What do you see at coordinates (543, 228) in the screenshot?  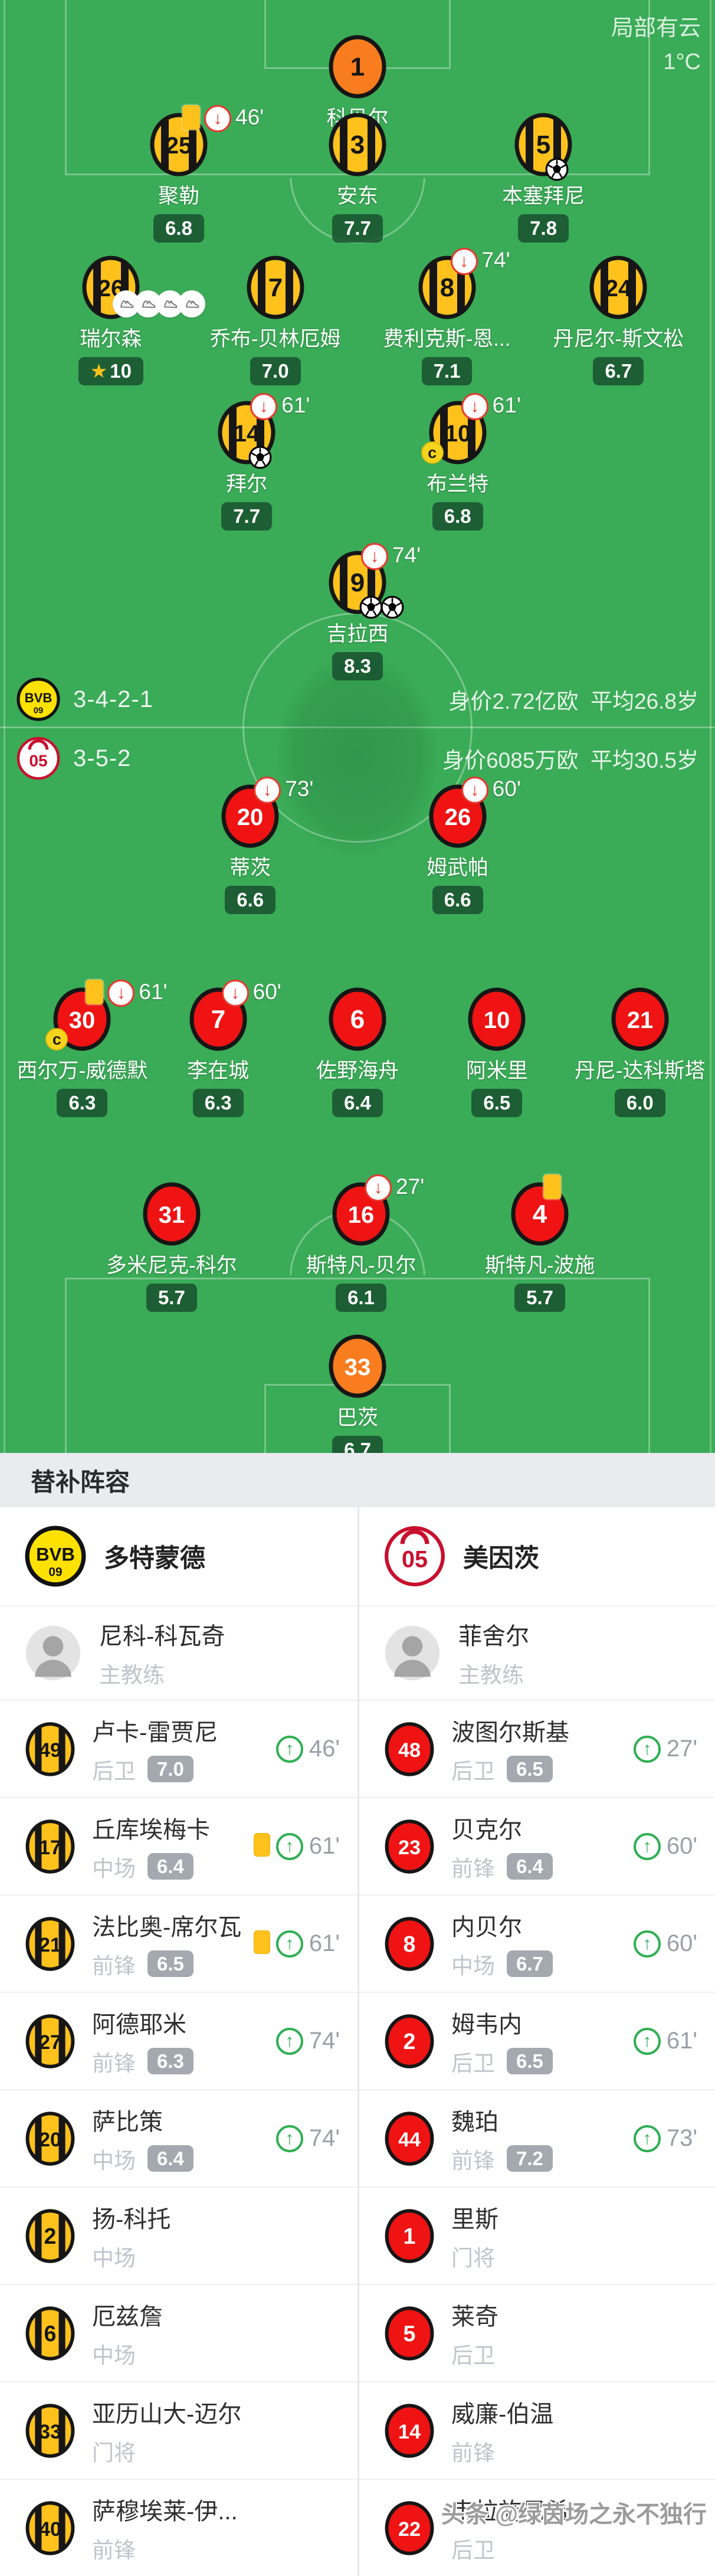 I see `player-rating: 7.8` at bounding box center [543, 228].